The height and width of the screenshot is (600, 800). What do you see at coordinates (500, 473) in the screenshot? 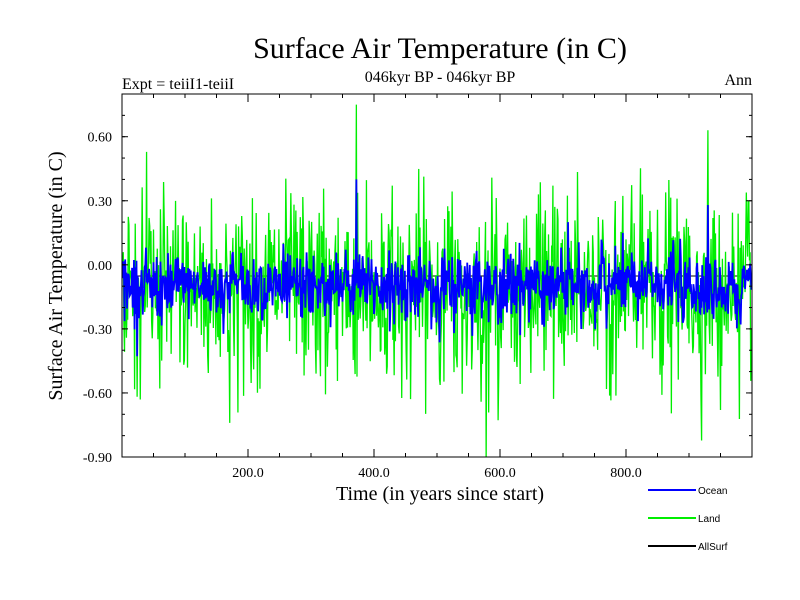
I see `x-tick-label: 600.0` at bounding box center [500, 473].